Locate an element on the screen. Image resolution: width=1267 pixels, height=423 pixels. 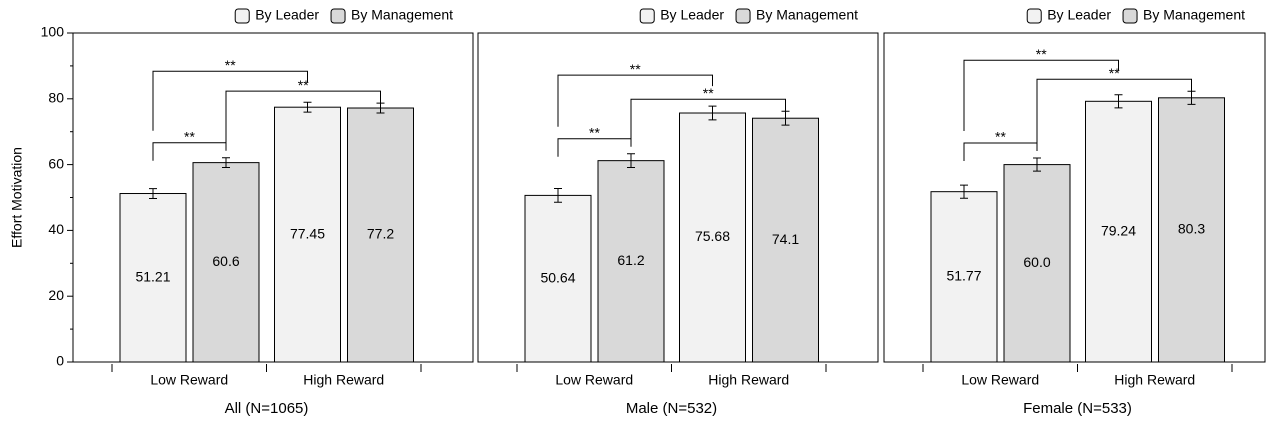
data-label: 79.24 is located at coordinates (1118, 230).